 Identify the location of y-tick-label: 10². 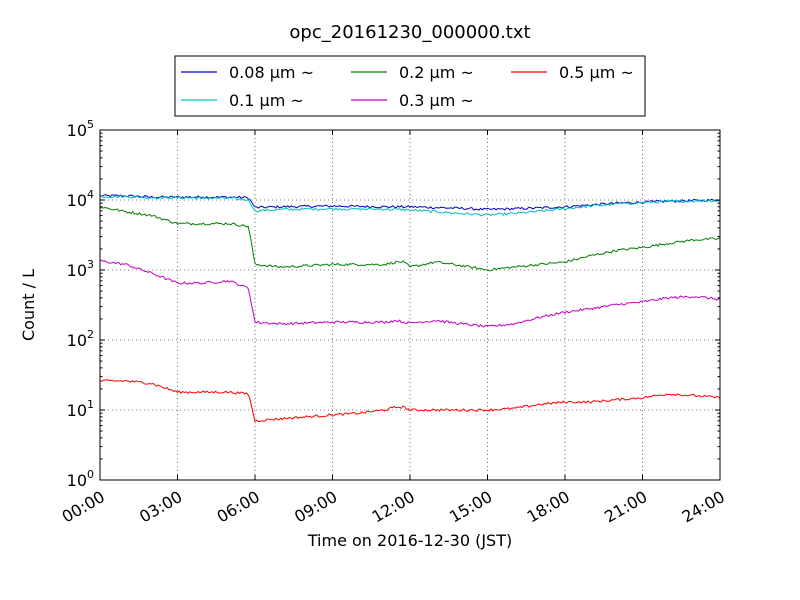
(80, 339).